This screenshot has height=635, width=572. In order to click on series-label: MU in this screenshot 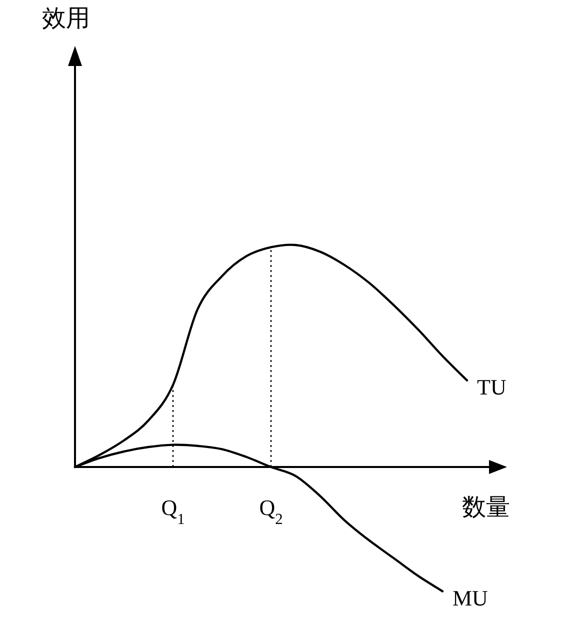, I will do `click(470, 597)`.